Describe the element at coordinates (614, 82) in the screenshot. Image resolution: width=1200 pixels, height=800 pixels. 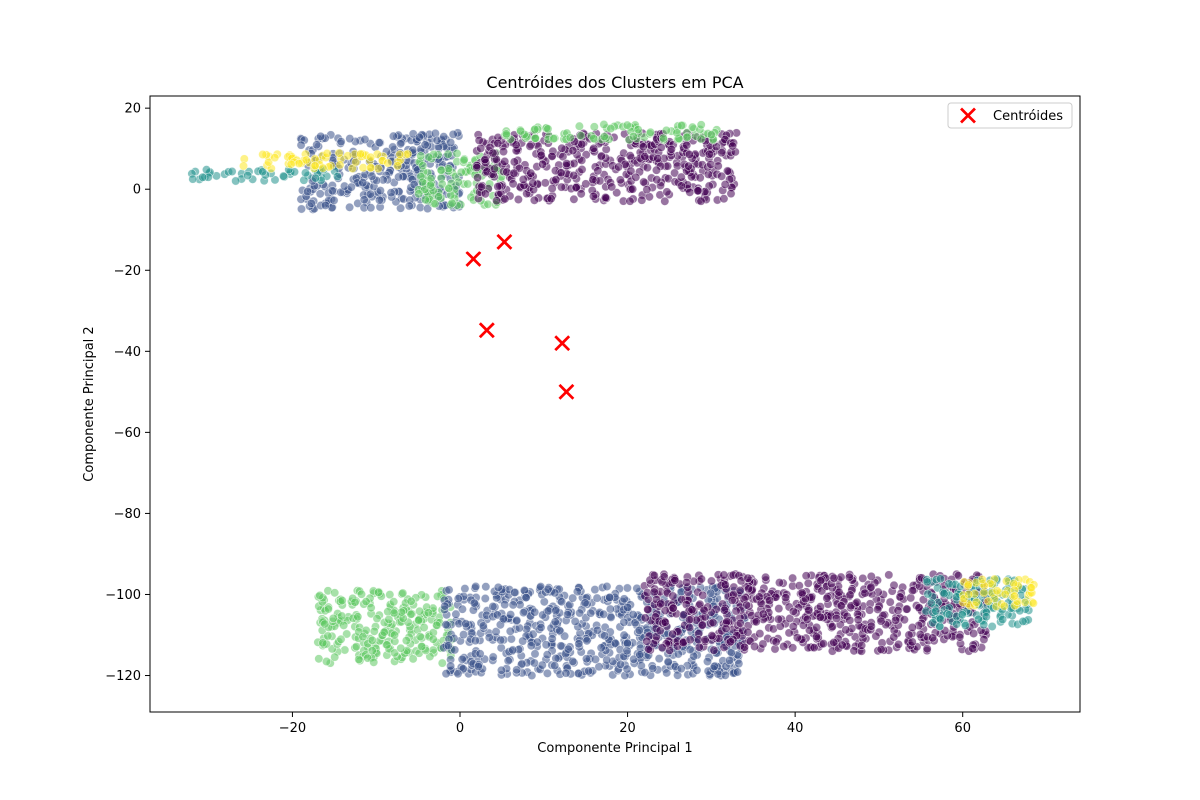
I see `chart-title: Centróides dos Clusters em PCA` at that location.